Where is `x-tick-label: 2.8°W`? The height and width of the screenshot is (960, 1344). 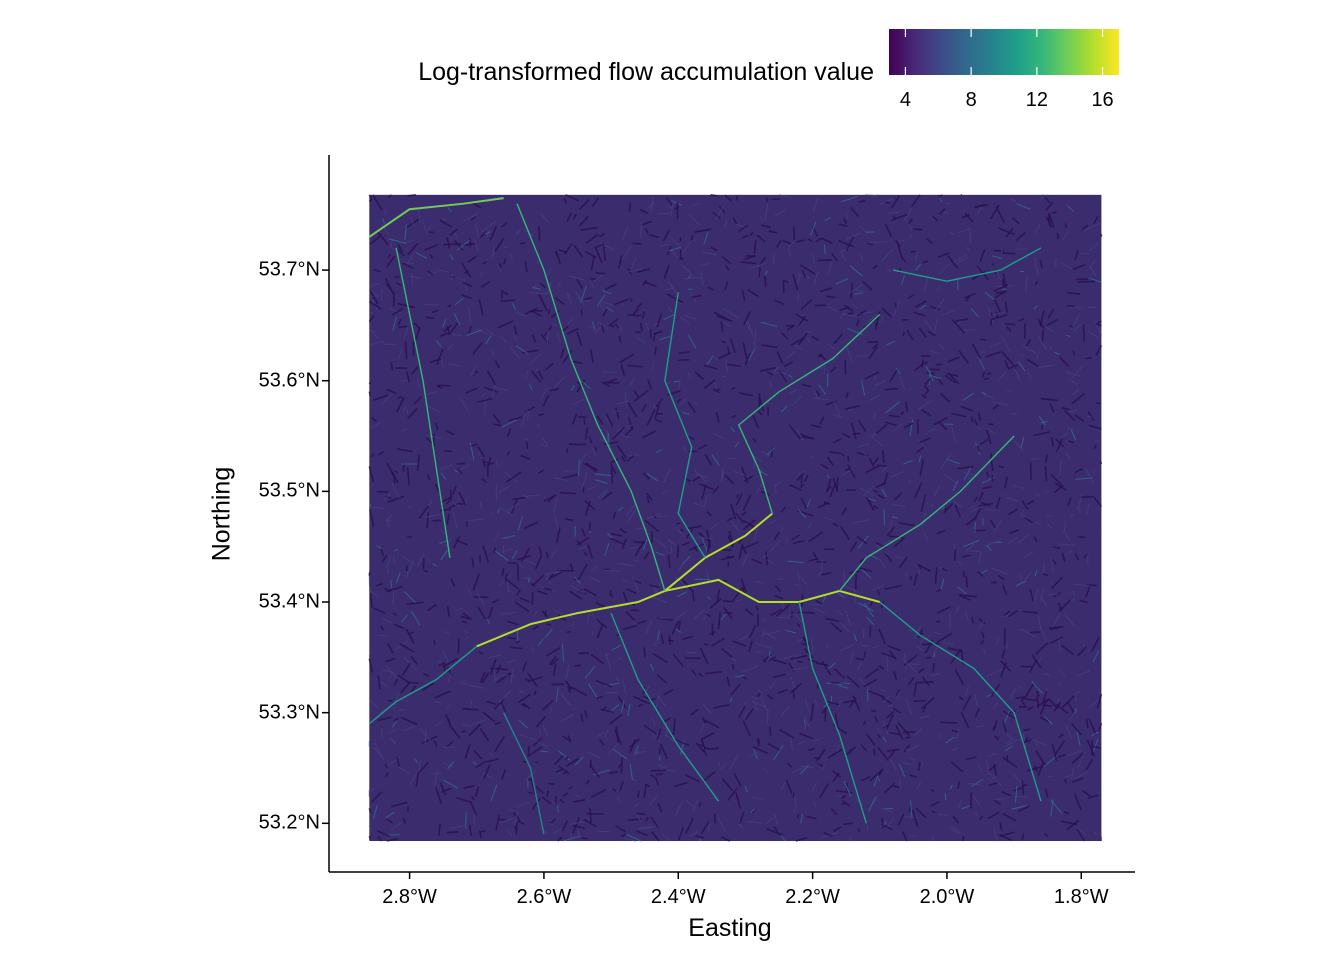 x-tick-label: 2.8°W is located at coordinates (409, 897).